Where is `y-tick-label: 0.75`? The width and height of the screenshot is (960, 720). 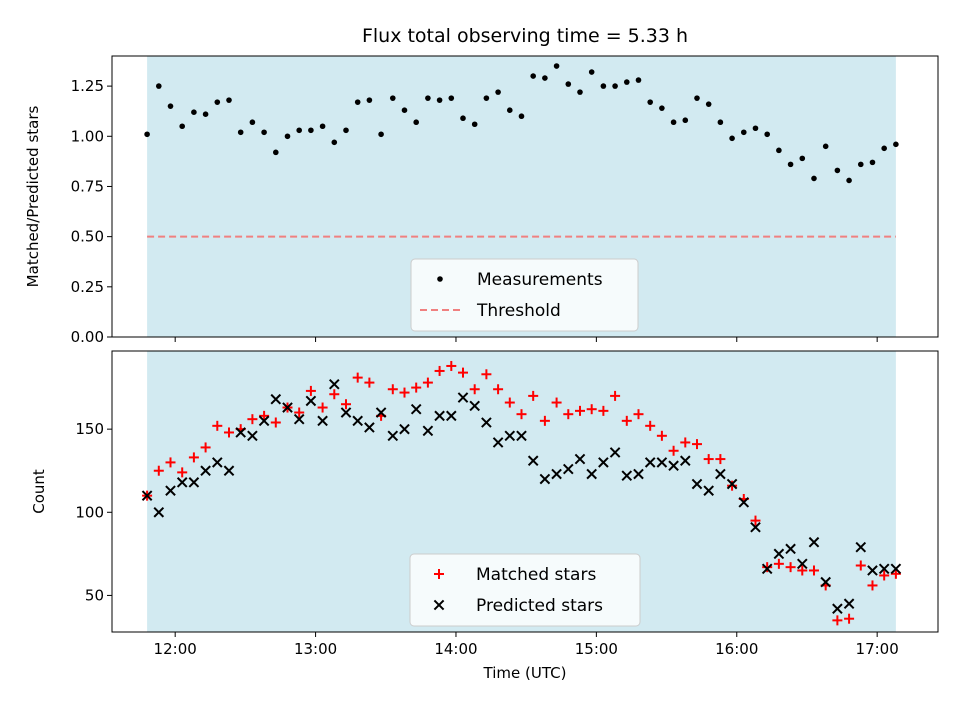 y-tick-label: 0.75 is located at coordinates (87, 186).